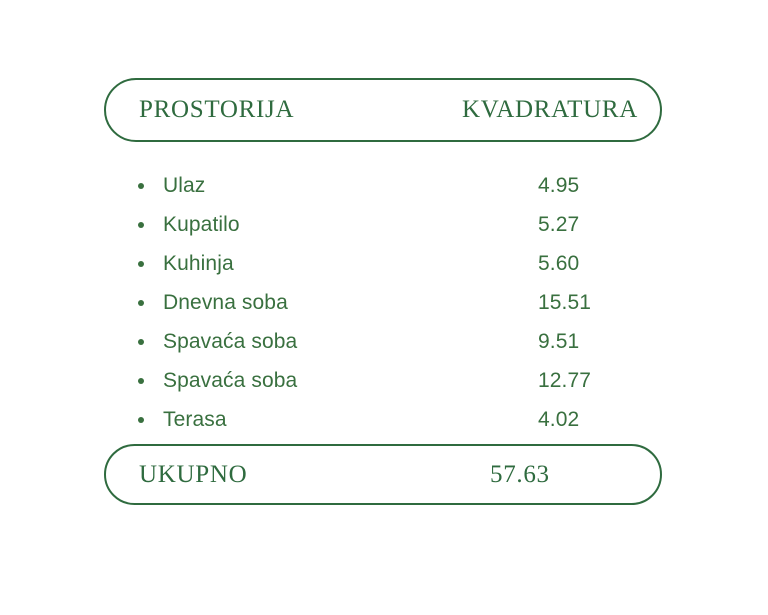  Describe the element at coordinates (520, 474) in the screenshot. I see `total-value: 57.63` at that location.